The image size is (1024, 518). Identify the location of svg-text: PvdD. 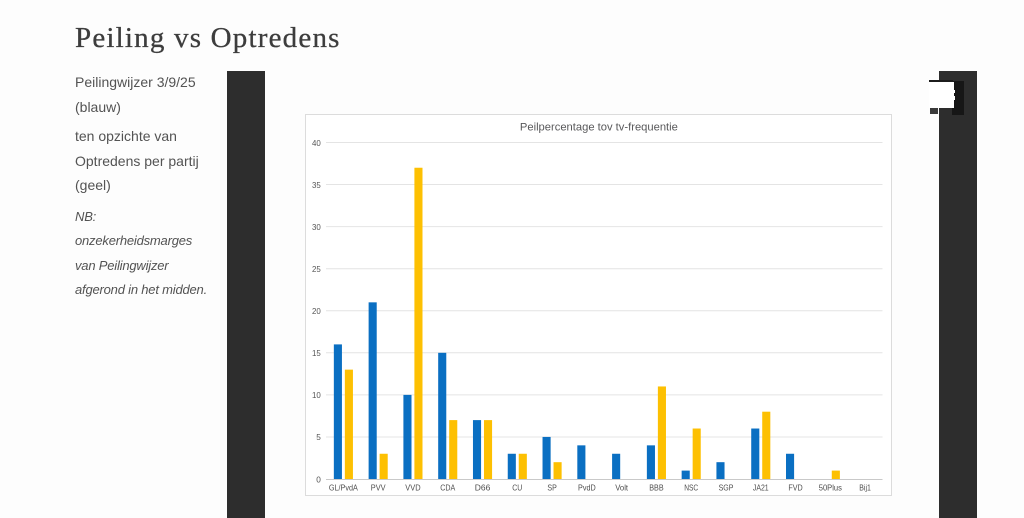
(587, 488).